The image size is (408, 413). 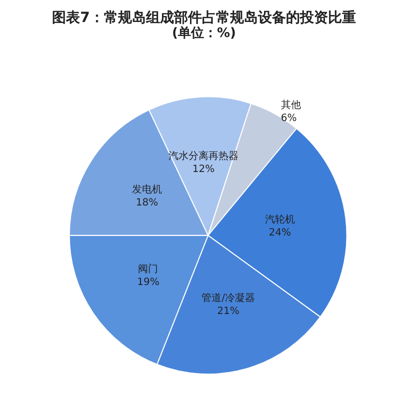 What do you see at coordinates (148, 282) in the screenshot?
I see `data-label: 19%` at bounding box center [148, 282].